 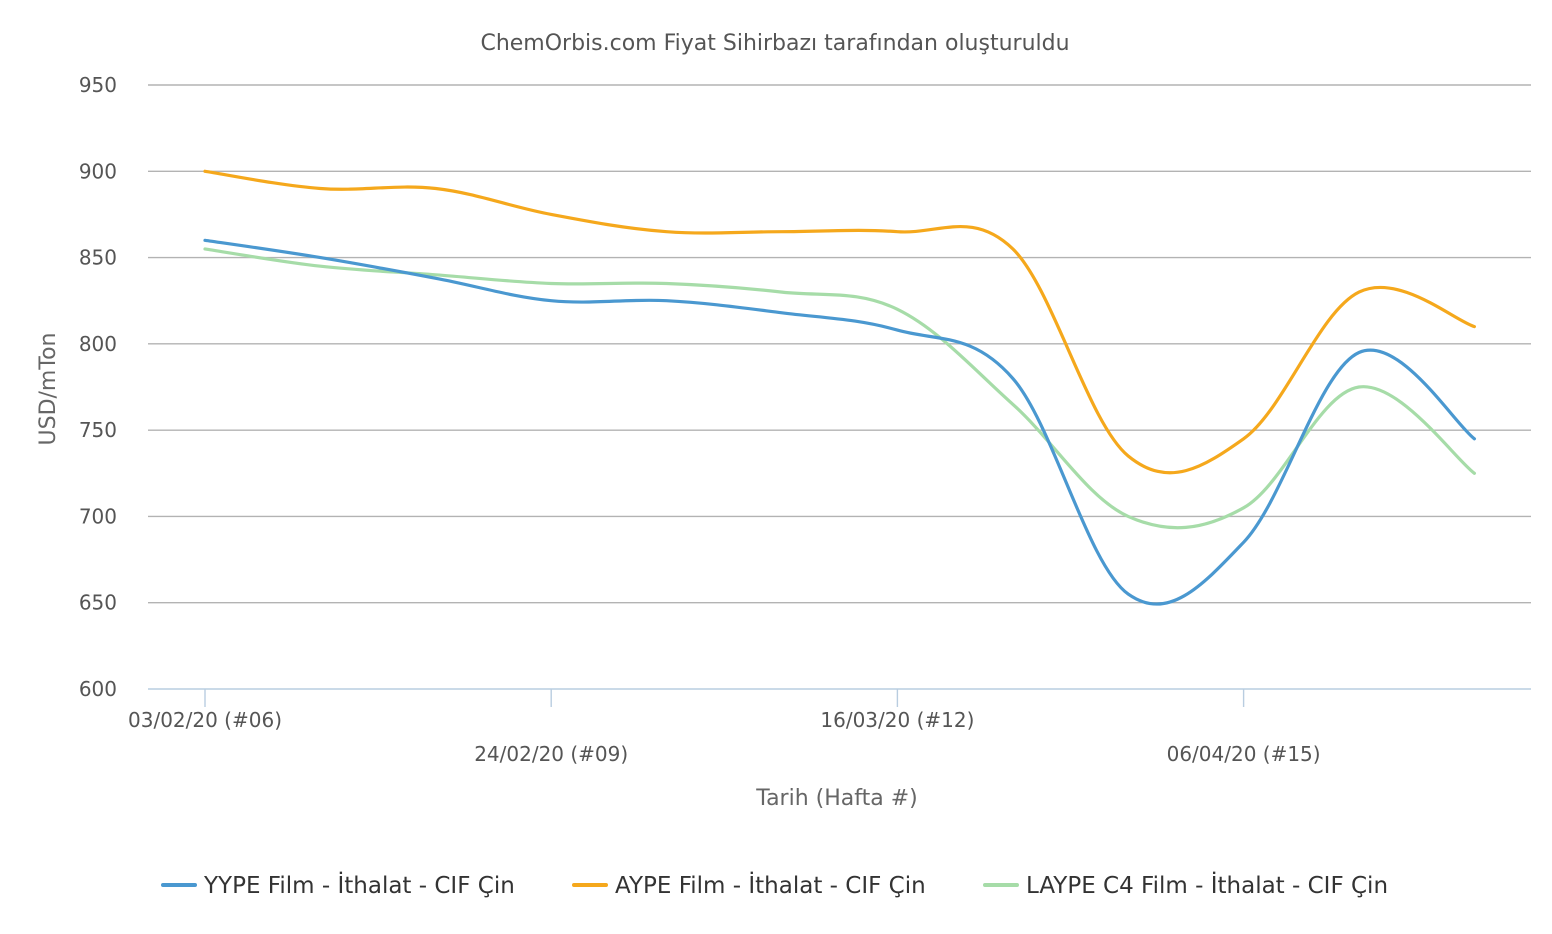 What do you see at coordinates (551, 754) in the screenshot?
I see `x-tick-label: 24/02/20 (#09)` at bounding box center [551, 754].